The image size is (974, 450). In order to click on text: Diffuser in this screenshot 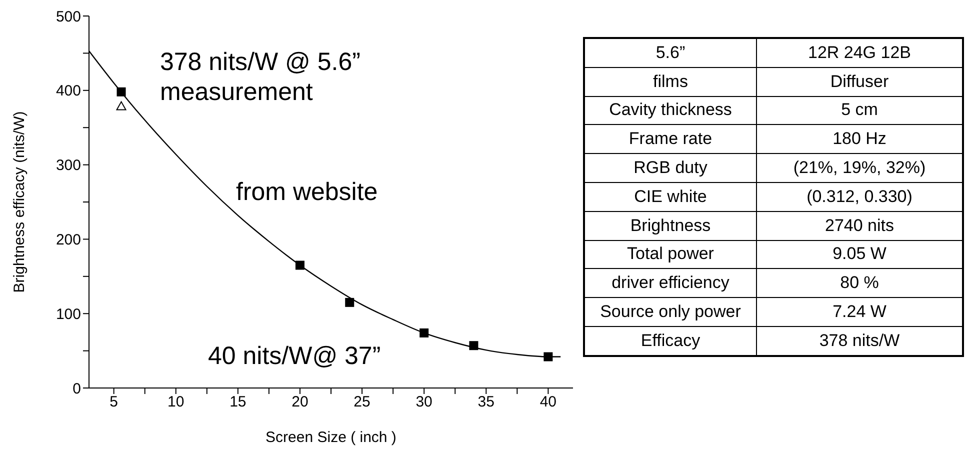, I will do `click(859, 81)`.